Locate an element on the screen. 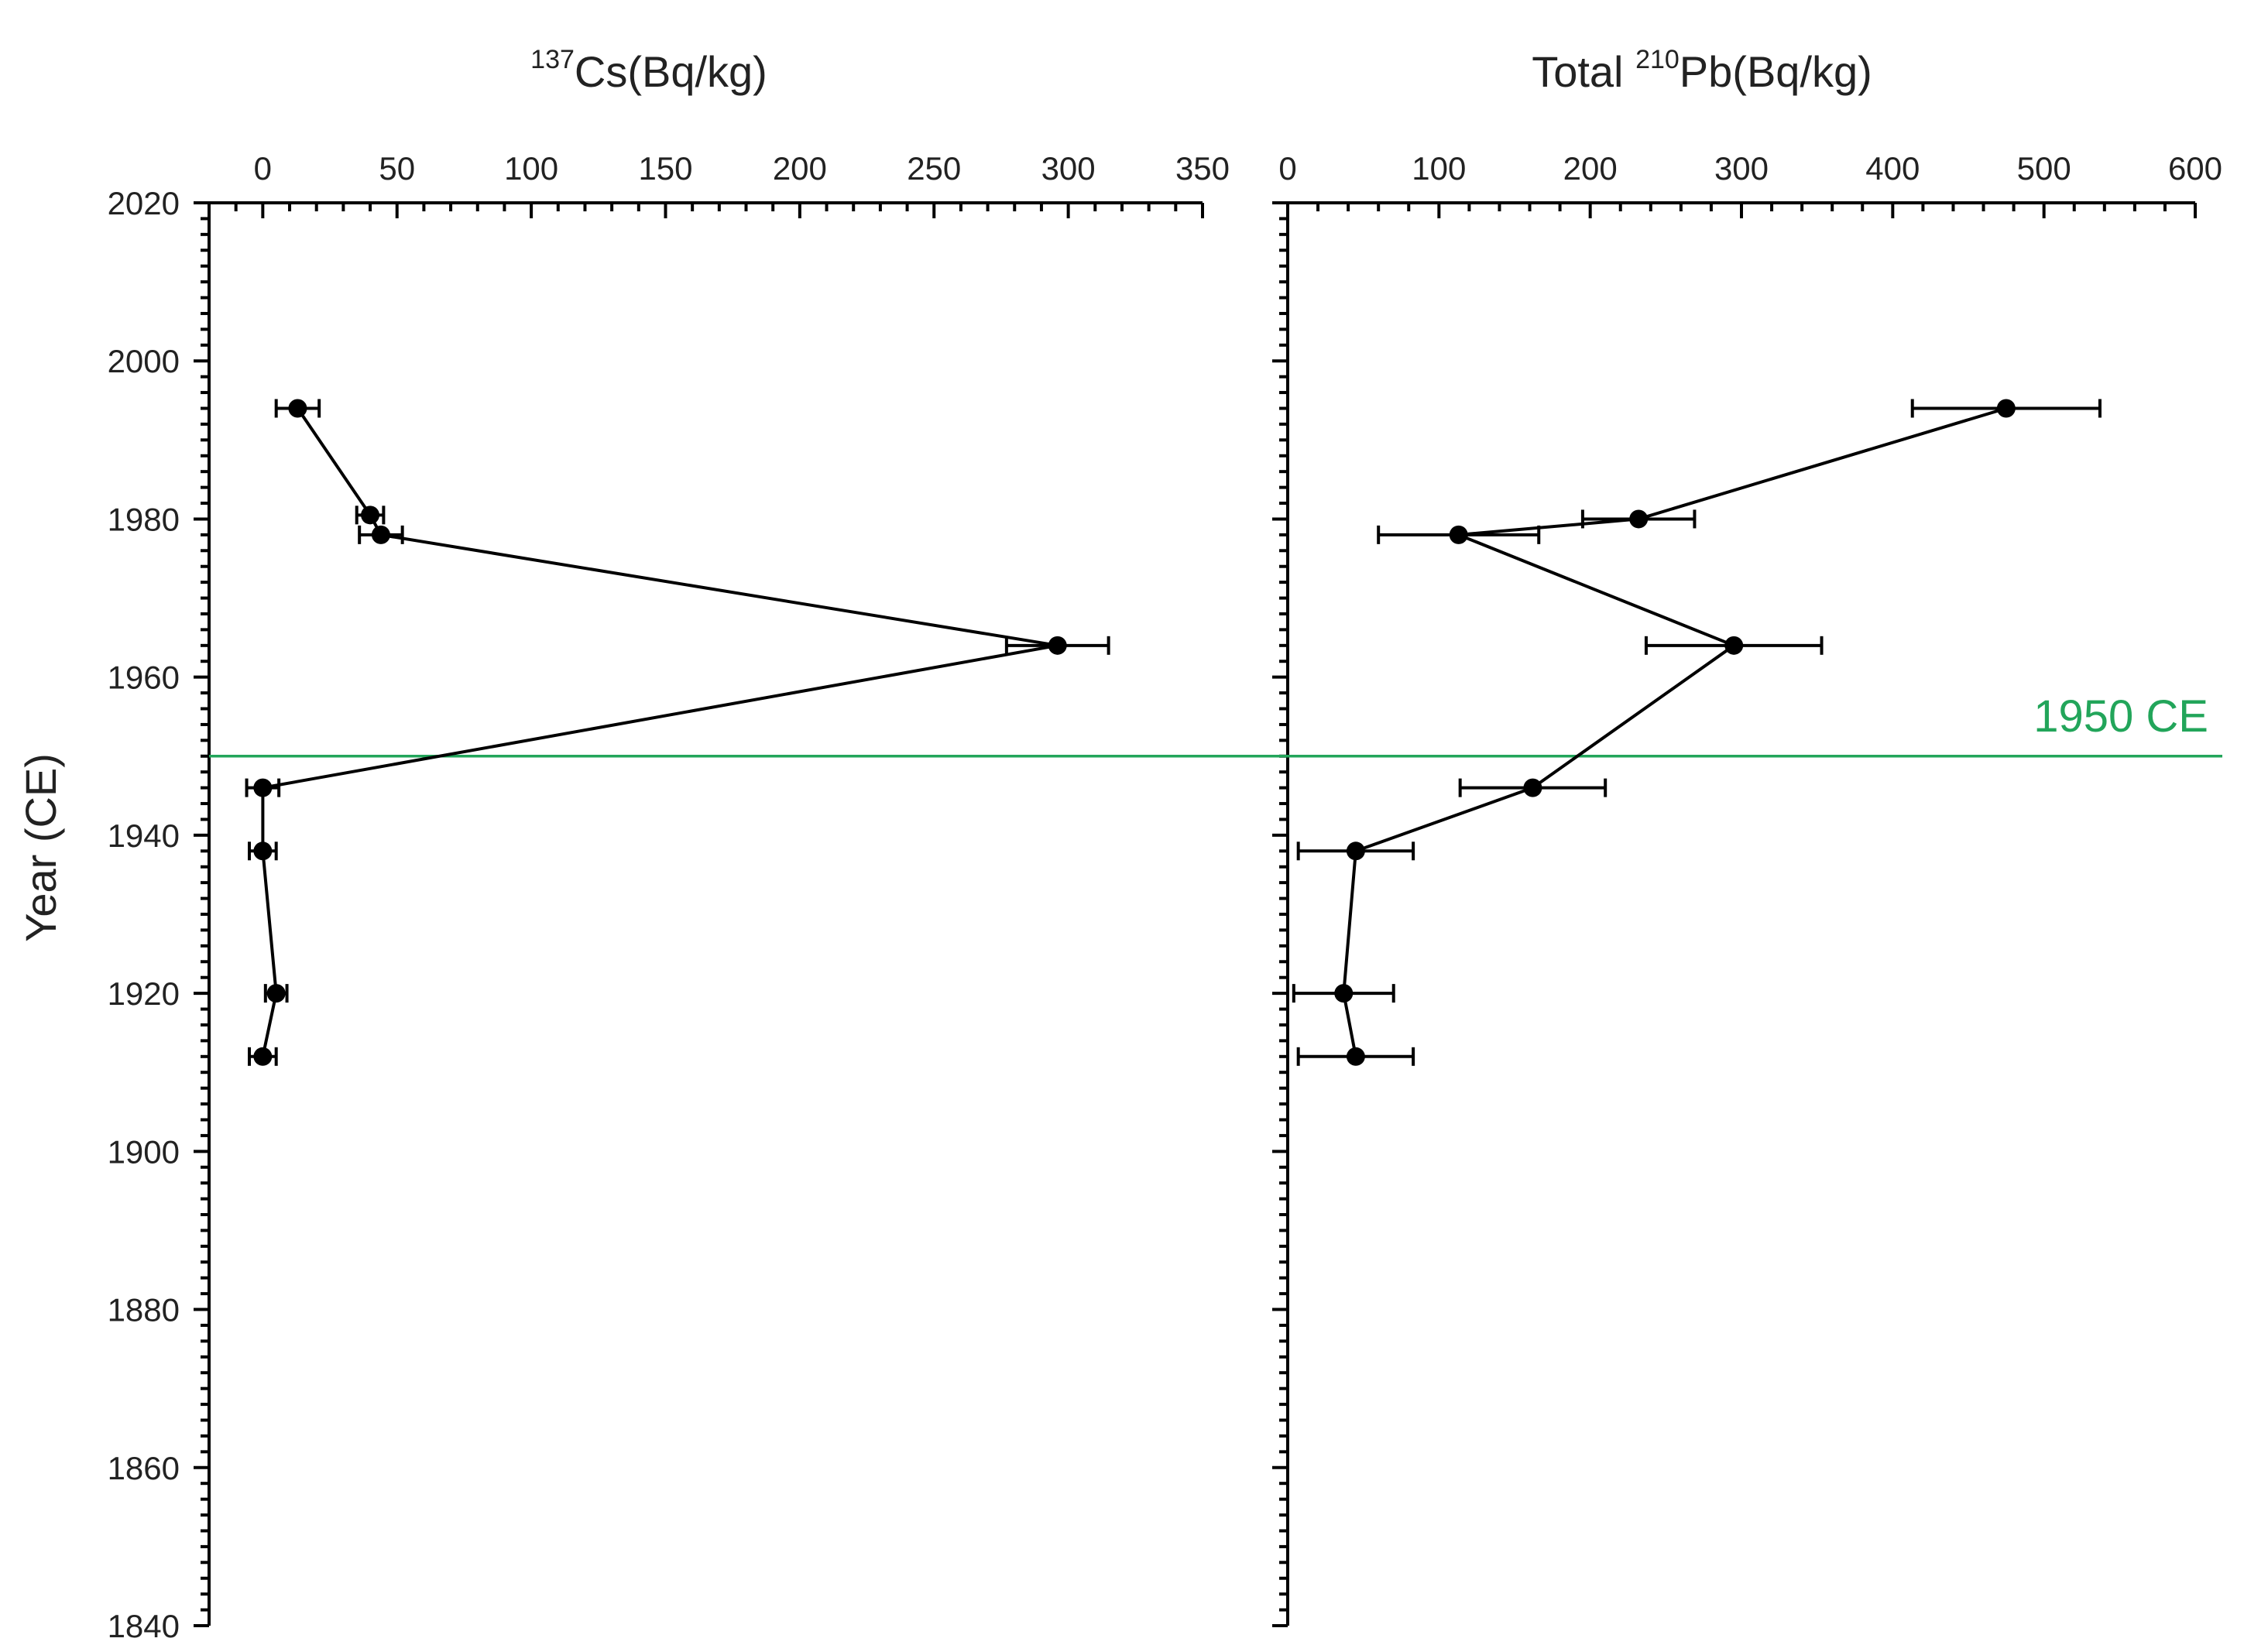 The image size is (2244, 1652). x-tick-label-pb210-300: 300 is located at coordinates (1741, 169).